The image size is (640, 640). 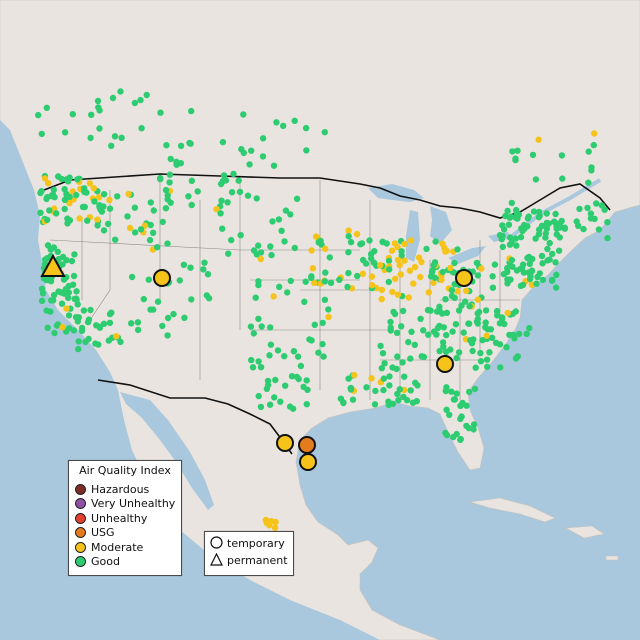 What do you see at coordinates (119, 518) in the screenshot?
I see `legend-label: Unhealthy` at bounding box center [119, 518].